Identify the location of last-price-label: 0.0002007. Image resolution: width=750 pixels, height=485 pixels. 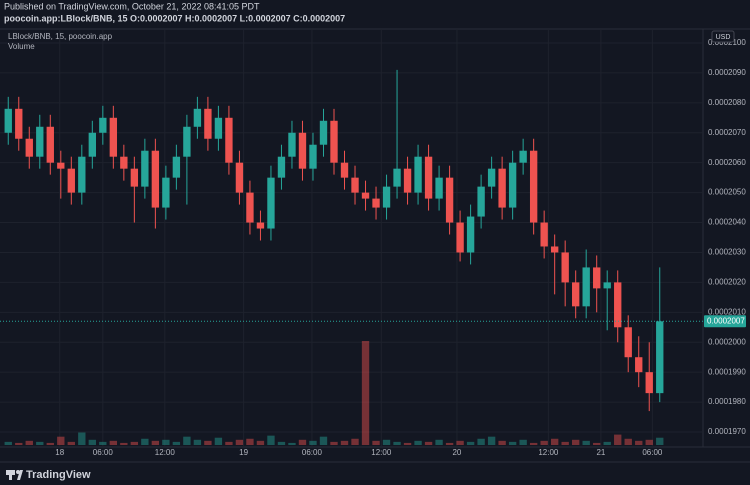
(726, 320).